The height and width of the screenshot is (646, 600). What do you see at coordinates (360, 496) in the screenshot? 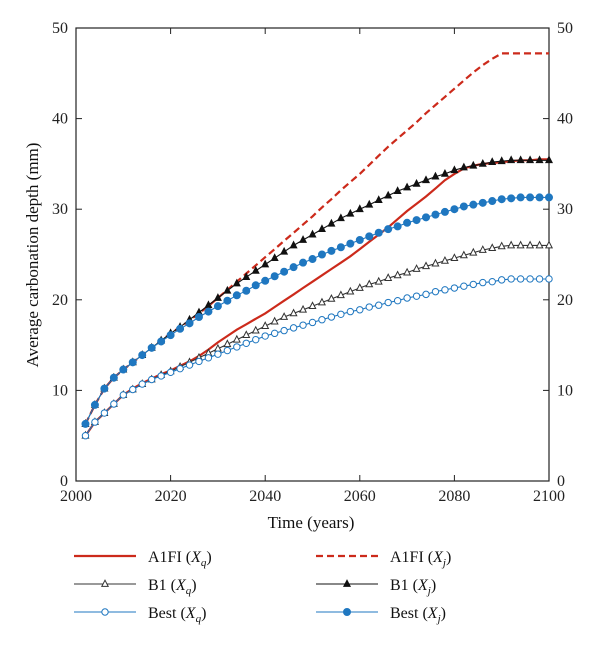
I see `x-tick-label: 2060` at bounding box center [360, 496].